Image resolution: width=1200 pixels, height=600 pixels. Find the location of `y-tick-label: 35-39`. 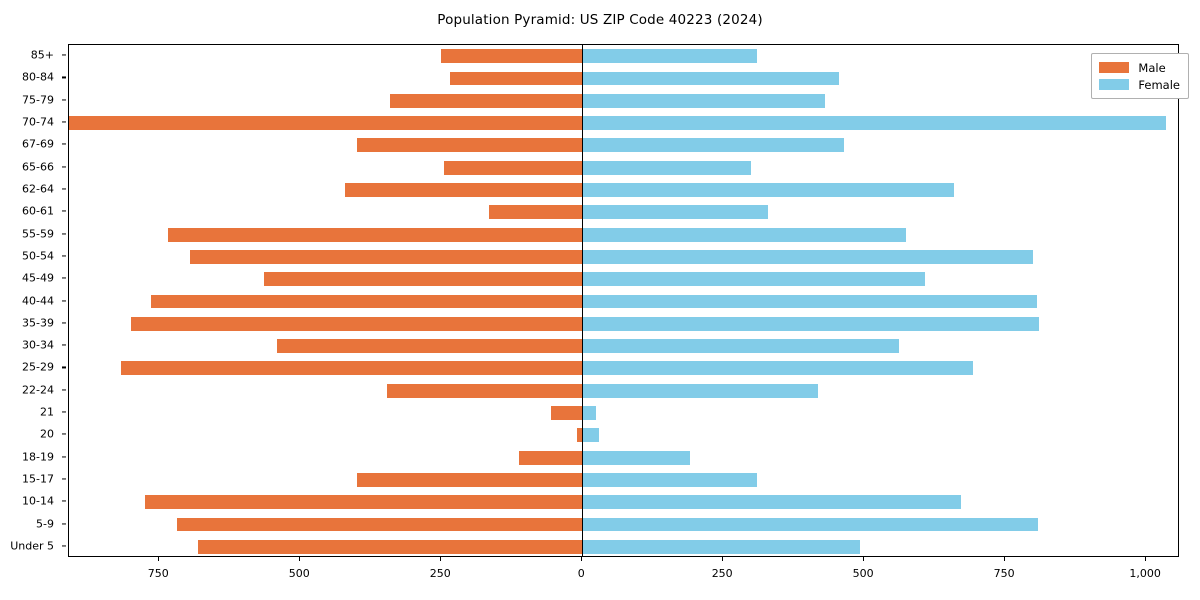

y-tick-label: 35-39 is located at coordinates (38, 323).